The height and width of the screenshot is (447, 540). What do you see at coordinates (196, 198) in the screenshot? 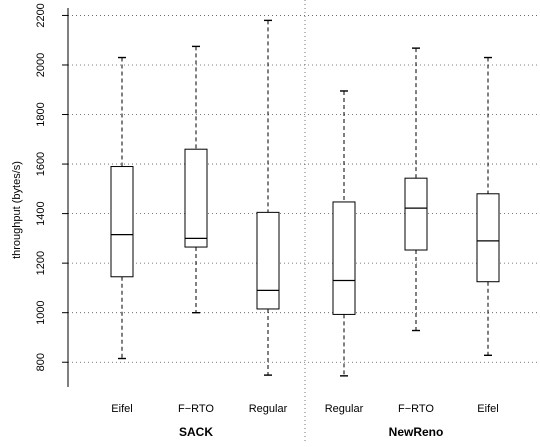
I see `box-sack-f-rto` at bounding box center [196, 198].